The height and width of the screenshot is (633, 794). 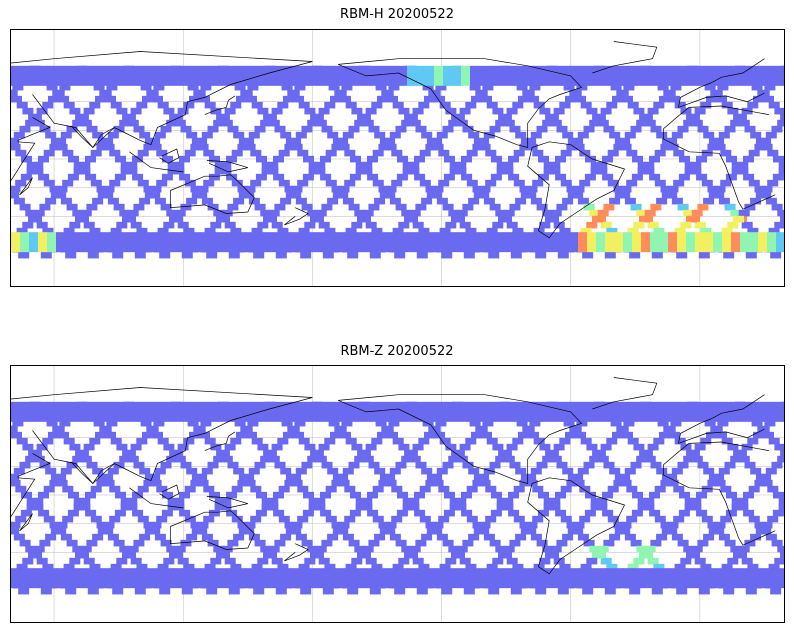 I want to click on coastline, so click(x=156, y=498).